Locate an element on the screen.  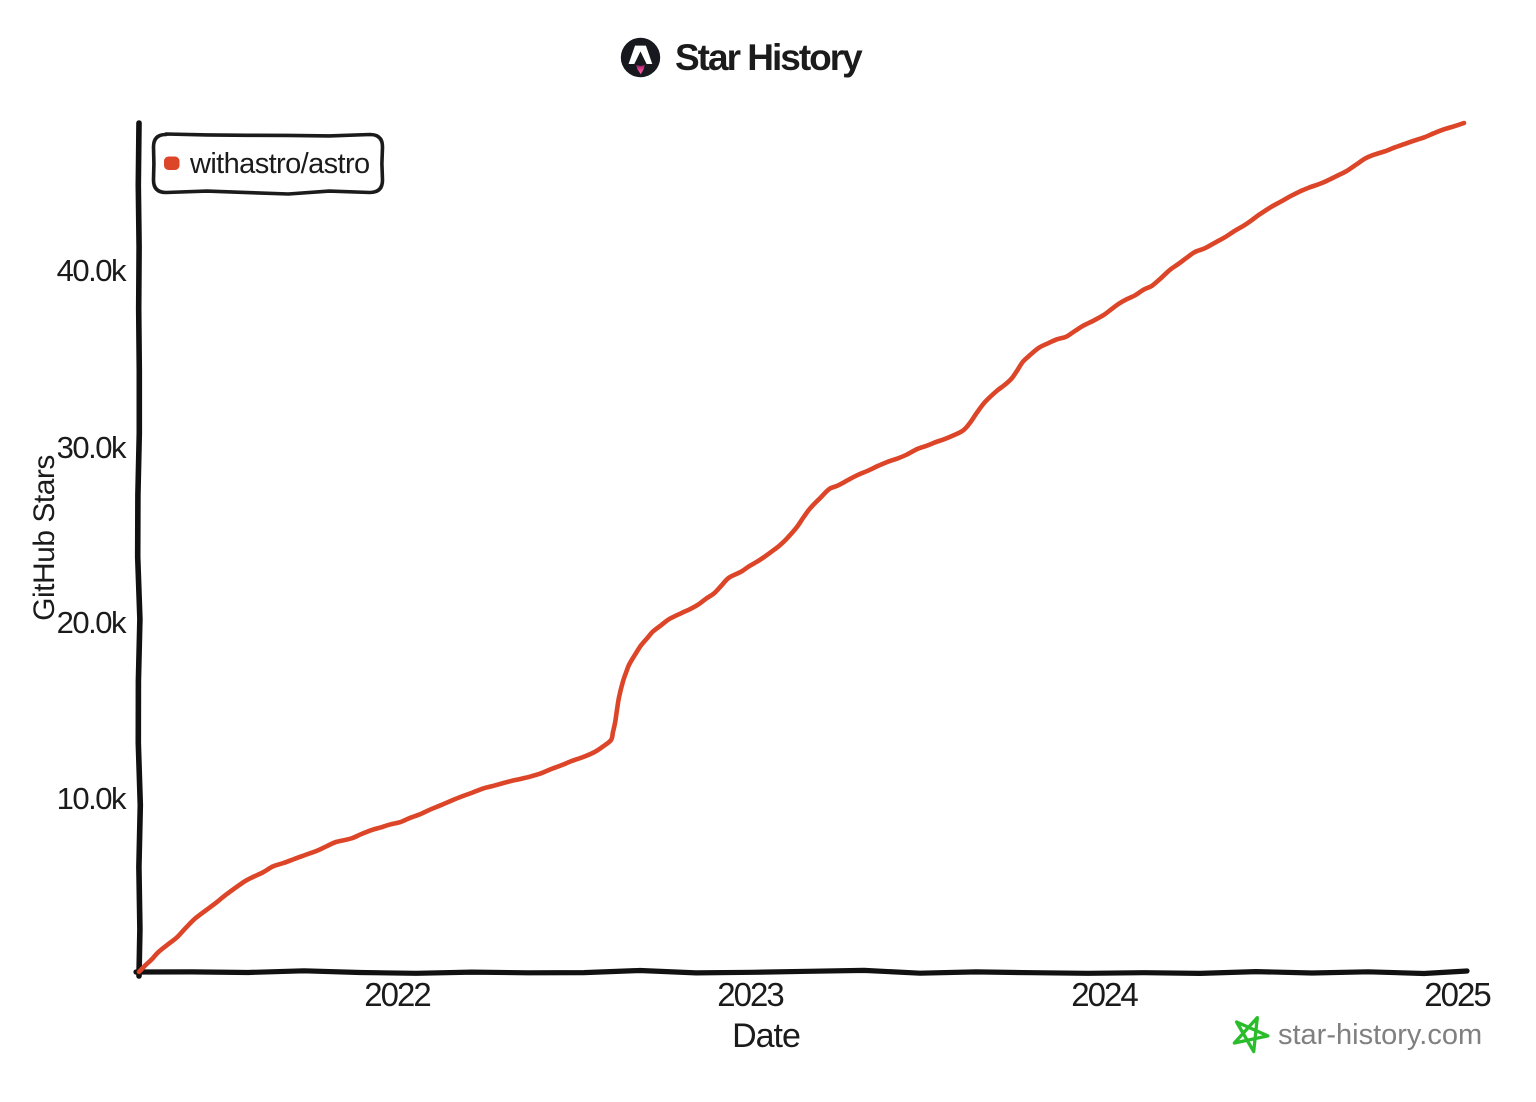
svg-text: 30.0k is located at coordinates (92, 447).